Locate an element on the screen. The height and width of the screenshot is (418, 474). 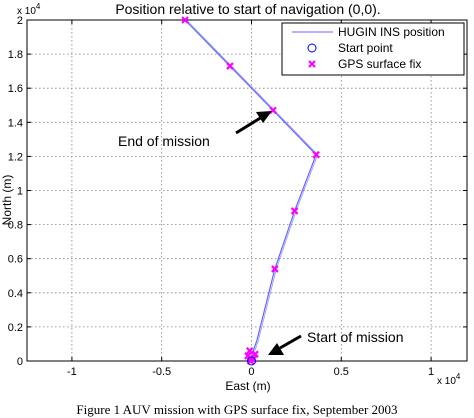
x-tick-label: 0.5 is located at coordinates (341, 372).